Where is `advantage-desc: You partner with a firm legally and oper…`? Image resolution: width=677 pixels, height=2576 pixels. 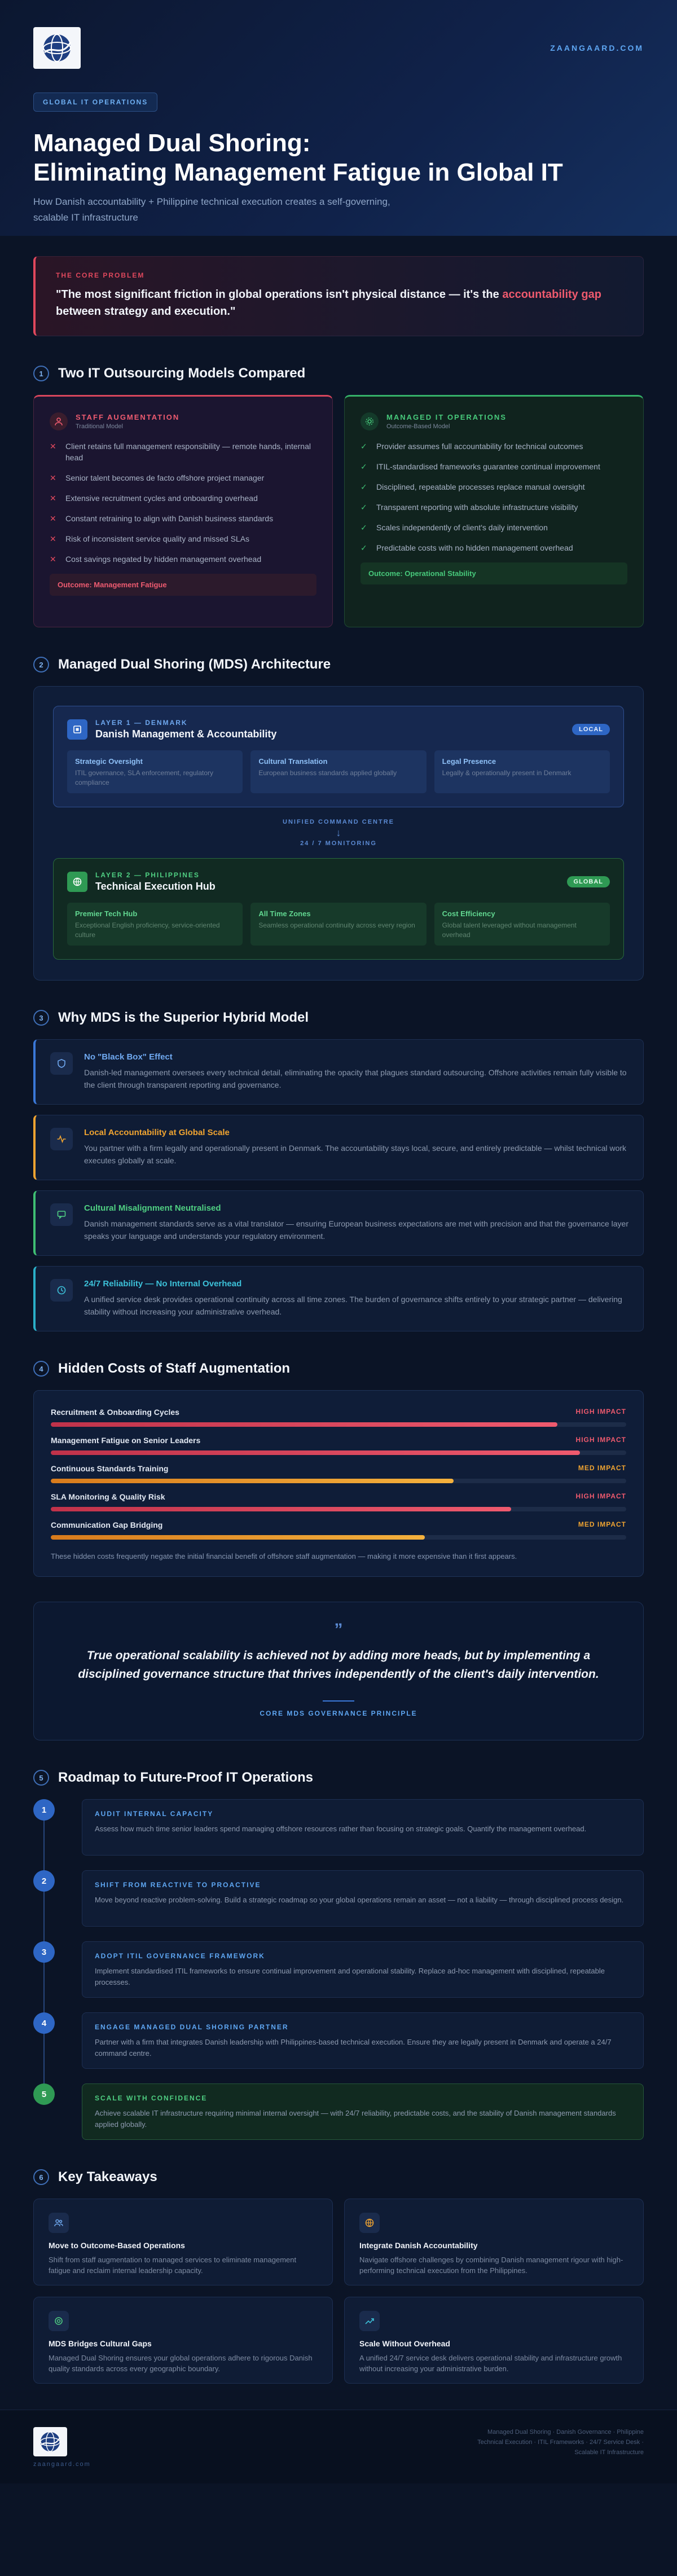
advantage-desc: You partner with a firm legally and oper… is located at coordinates (356, 1154).